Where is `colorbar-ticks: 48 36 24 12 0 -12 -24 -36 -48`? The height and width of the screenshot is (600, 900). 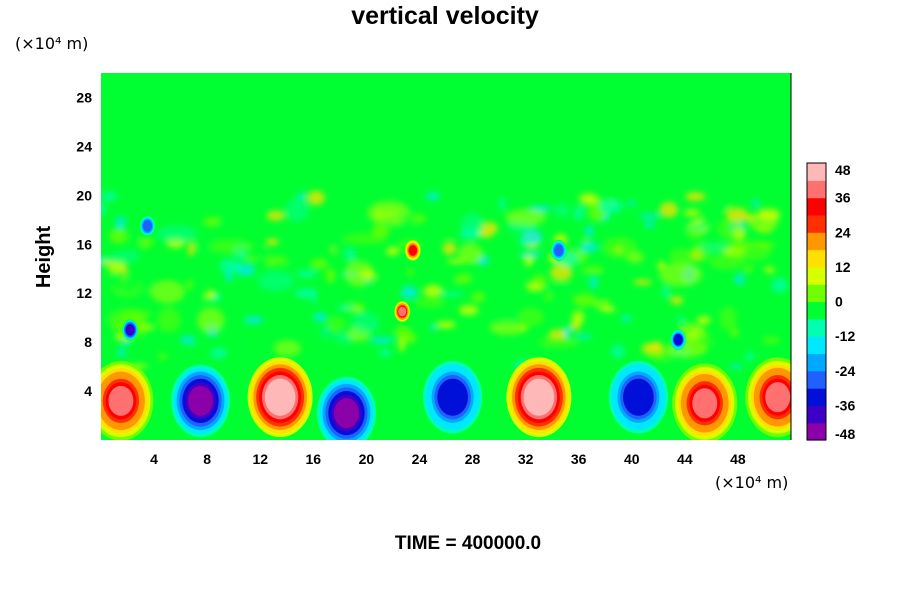
colorbar-ticks: 48 36 24 12 0 -12 -24 -36 -48 is located at coordinates (845, 302).